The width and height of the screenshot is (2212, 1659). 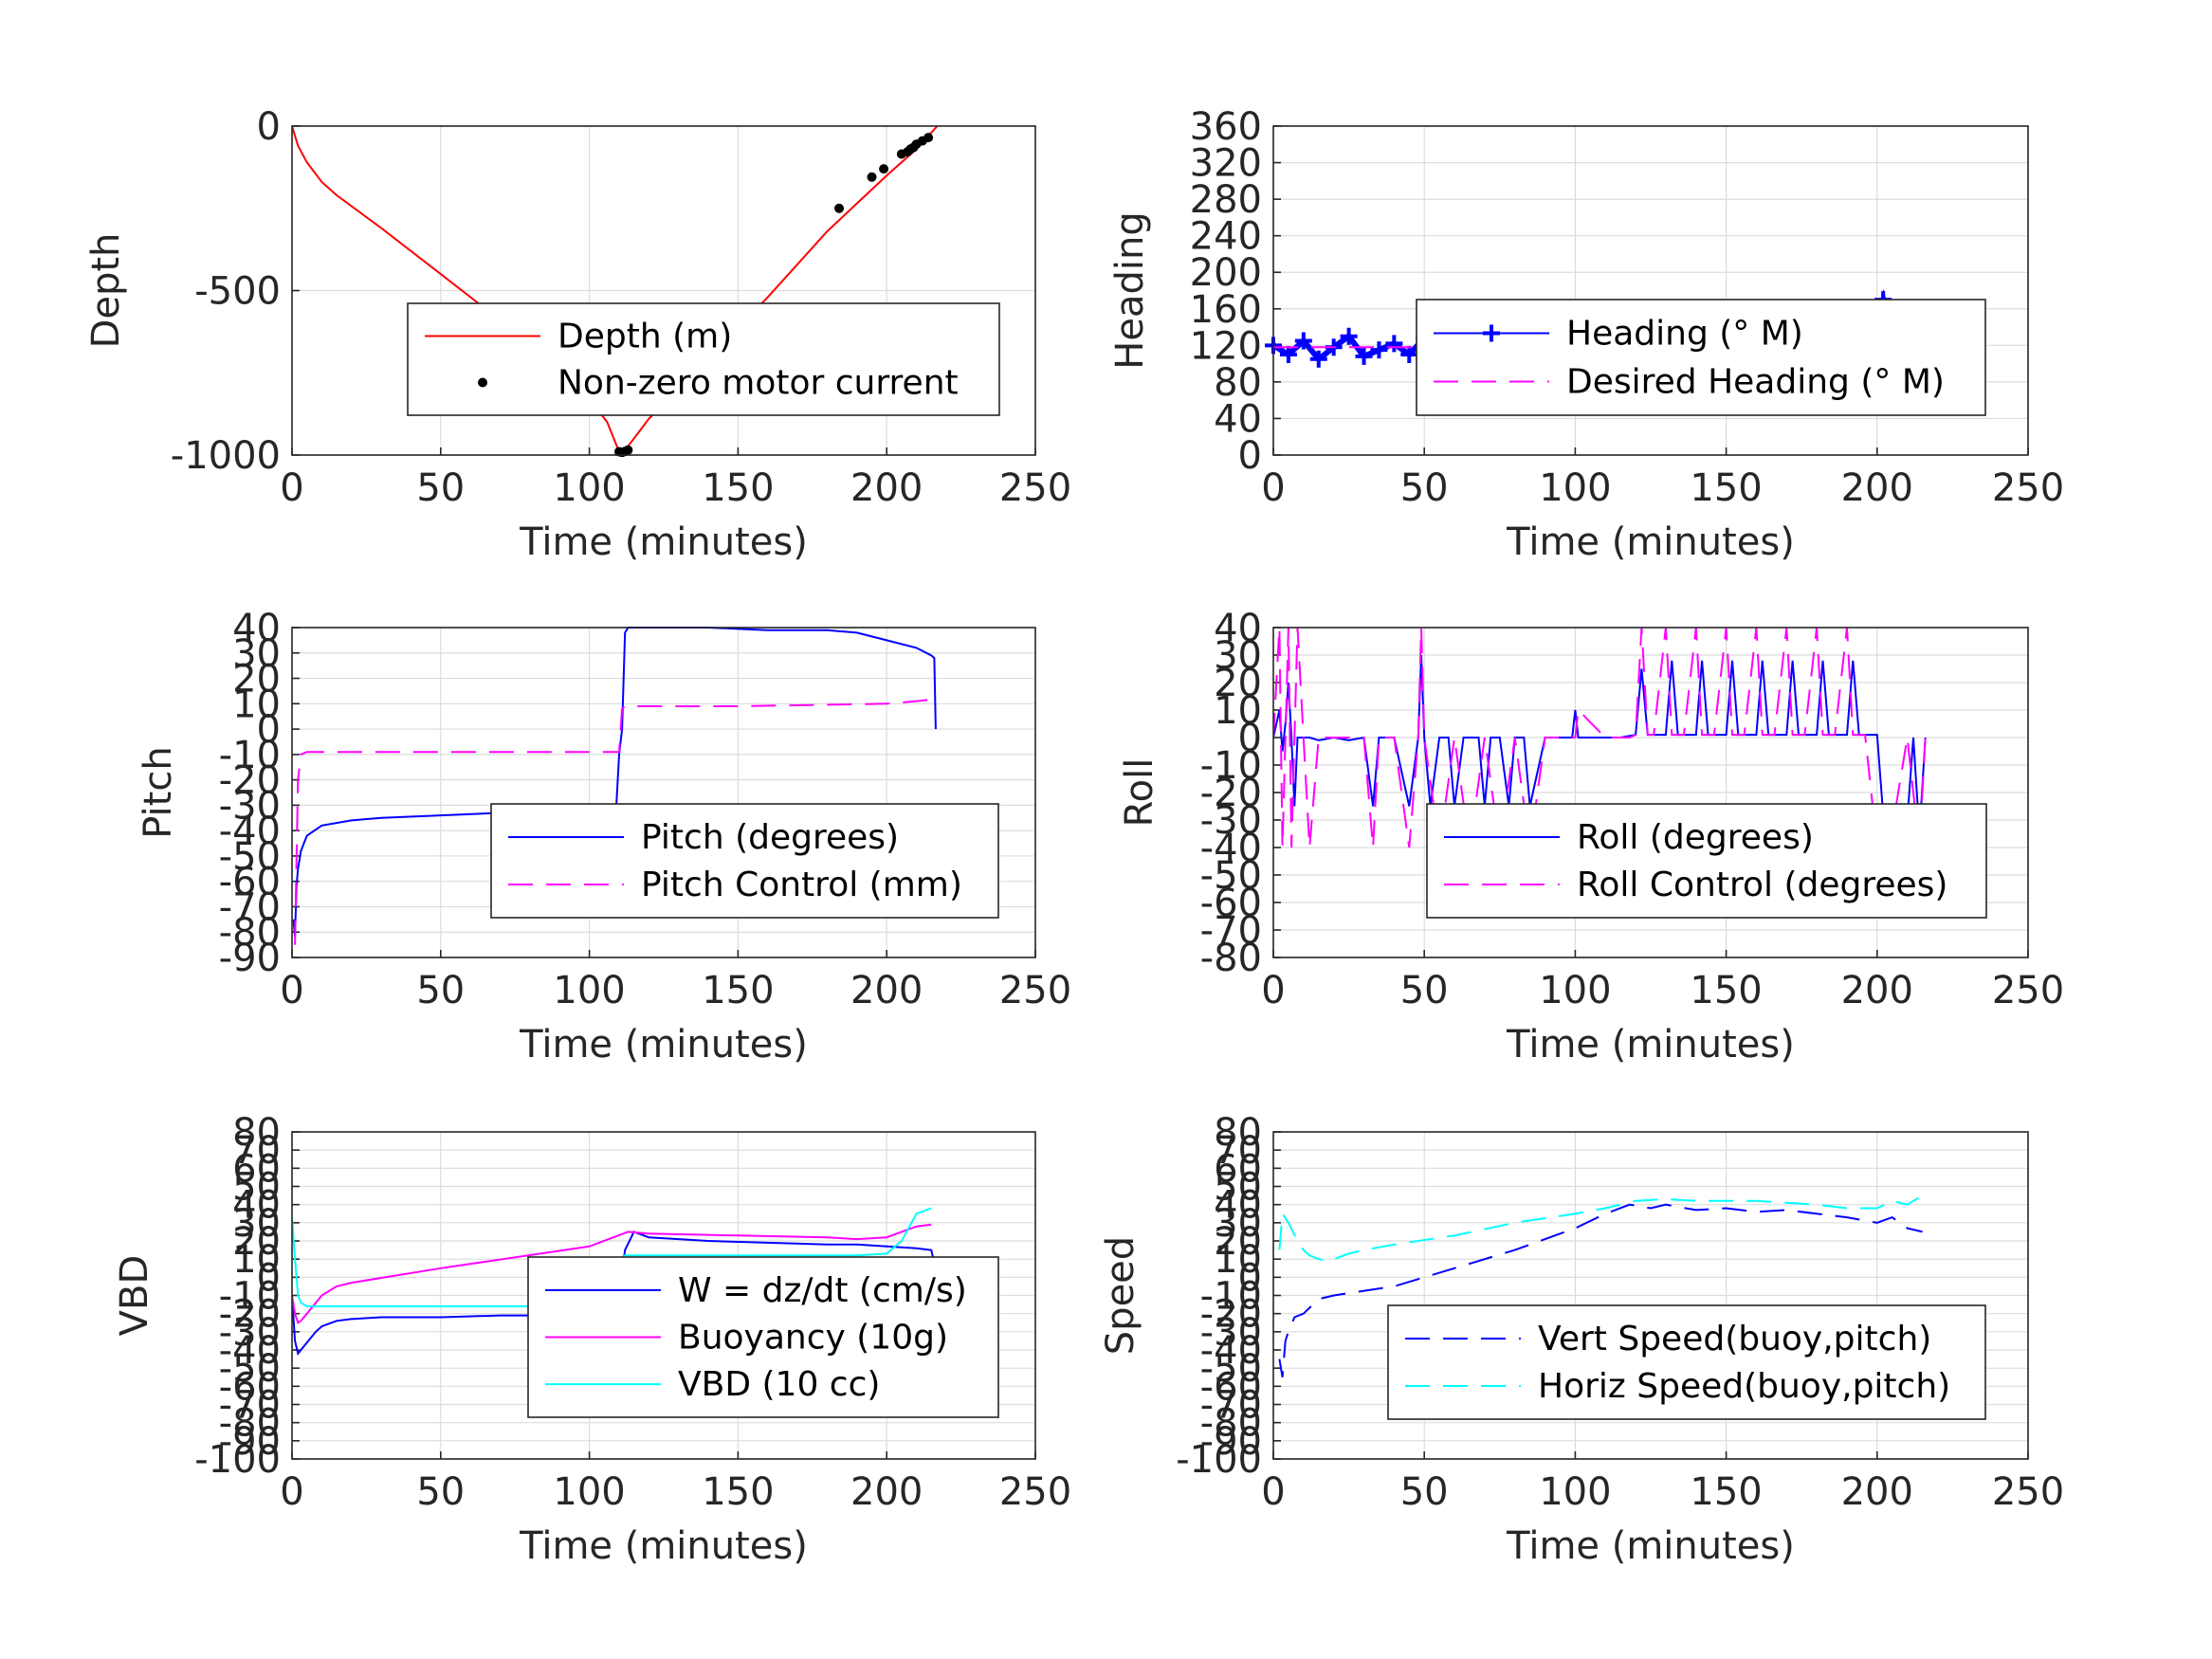 I want to click on vbd-x-tick-label: 200, so click(x=886, y=1492).